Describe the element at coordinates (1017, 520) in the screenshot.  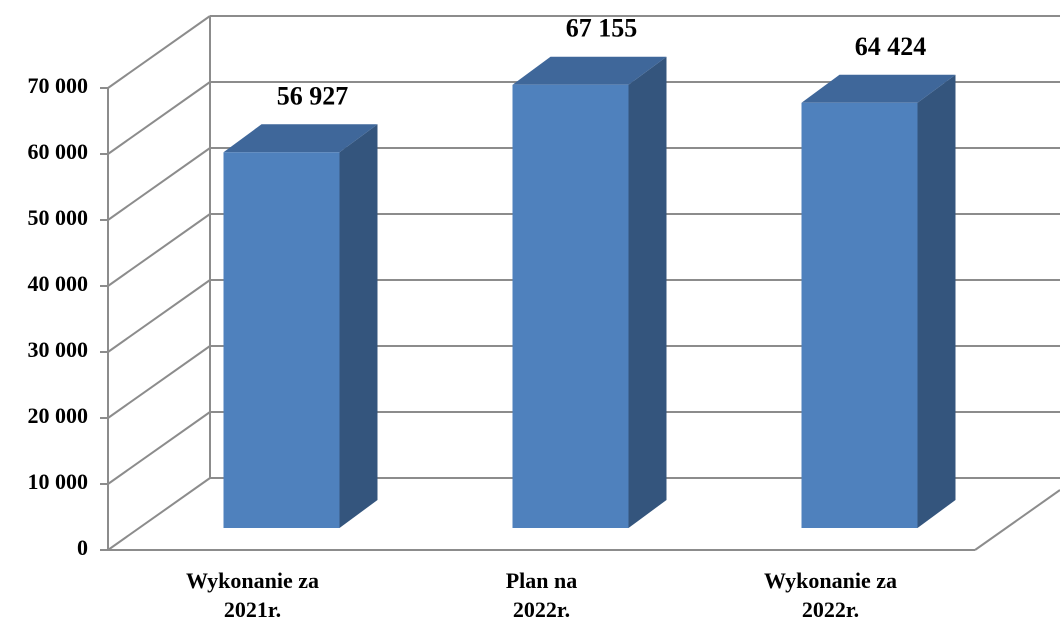
I see `floor-edge` at that location.